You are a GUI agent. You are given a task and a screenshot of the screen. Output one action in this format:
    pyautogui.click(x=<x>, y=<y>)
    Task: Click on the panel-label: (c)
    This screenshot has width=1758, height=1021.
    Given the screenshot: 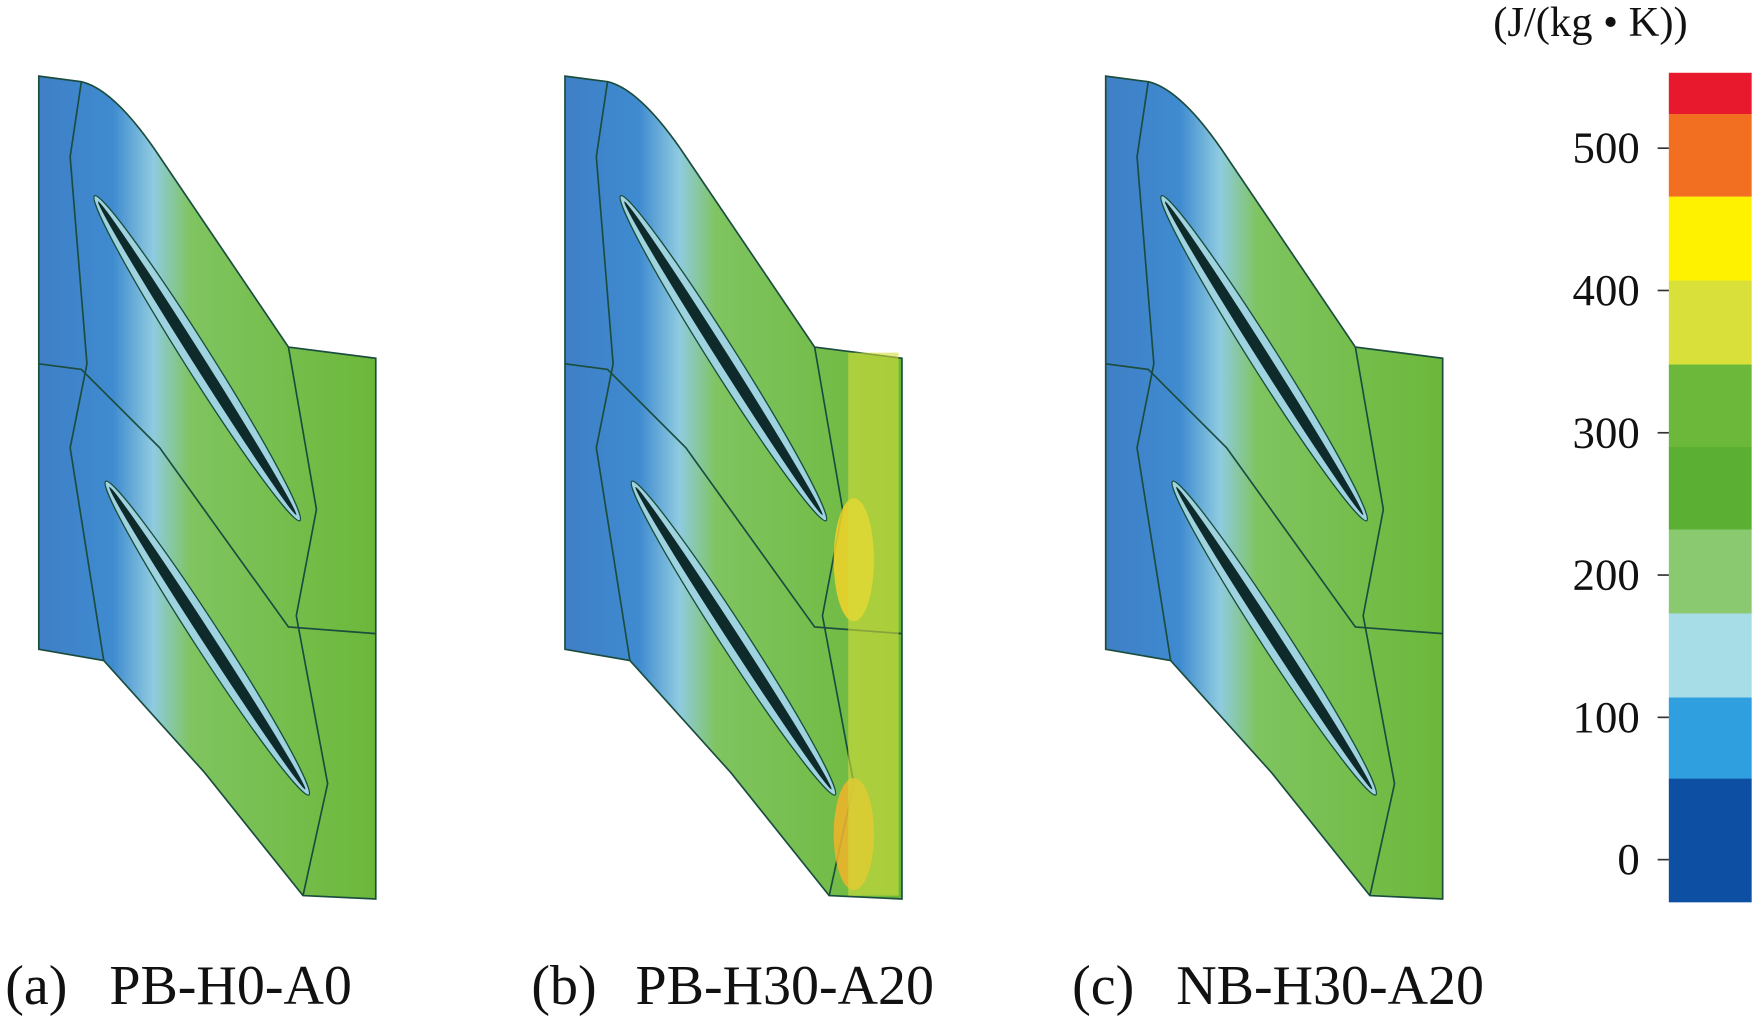 What is the action you would take?
    pyautogui.click(x=1103, y=986)
    